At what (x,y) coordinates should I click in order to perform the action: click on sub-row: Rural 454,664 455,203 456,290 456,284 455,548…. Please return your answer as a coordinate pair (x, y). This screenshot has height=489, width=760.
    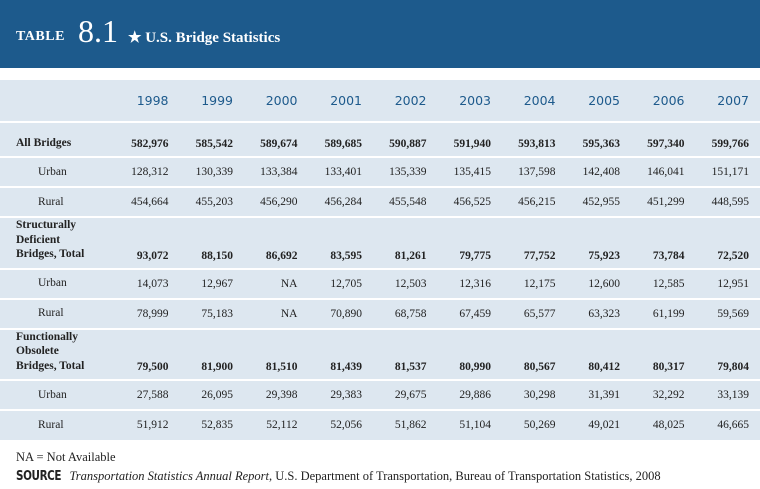
    Looking at the image, I should click on (380, 201).